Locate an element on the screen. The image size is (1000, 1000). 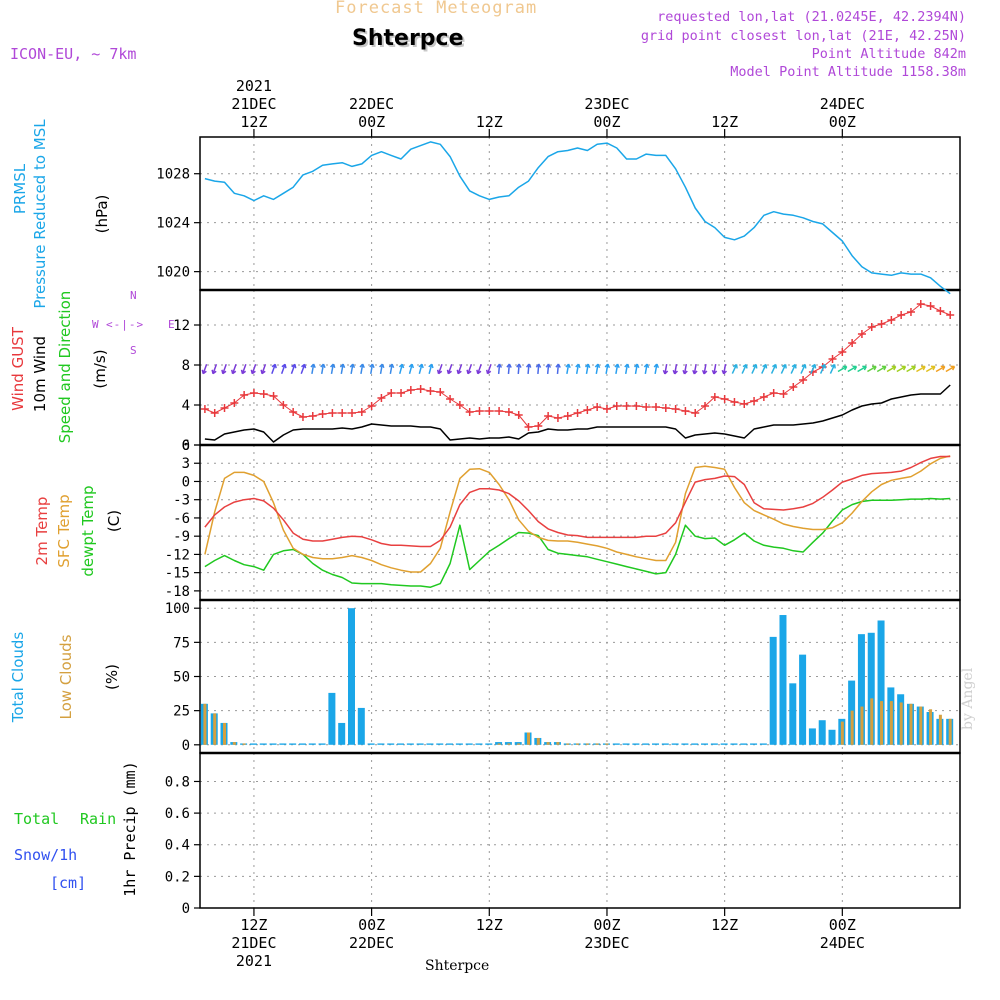
top-year-label: 2021 is located at coordinates (254, 86).